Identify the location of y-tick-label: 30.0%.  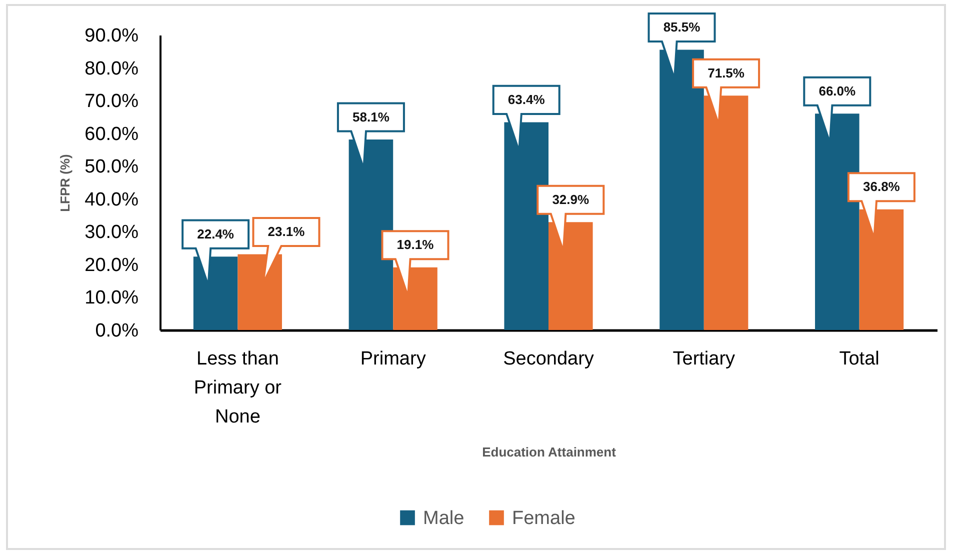
(111, 233).